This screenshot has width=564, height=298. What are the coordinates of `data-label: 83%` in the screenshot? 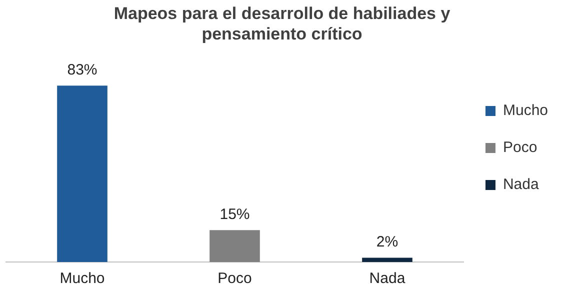 It's located at (82, 69).